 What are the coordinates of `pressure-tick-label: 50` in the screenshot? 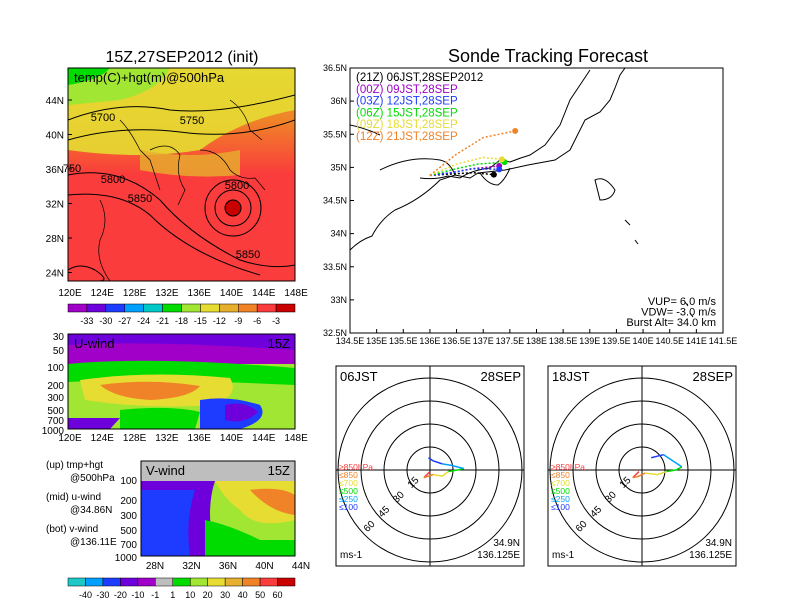 It's located at (59, 351).